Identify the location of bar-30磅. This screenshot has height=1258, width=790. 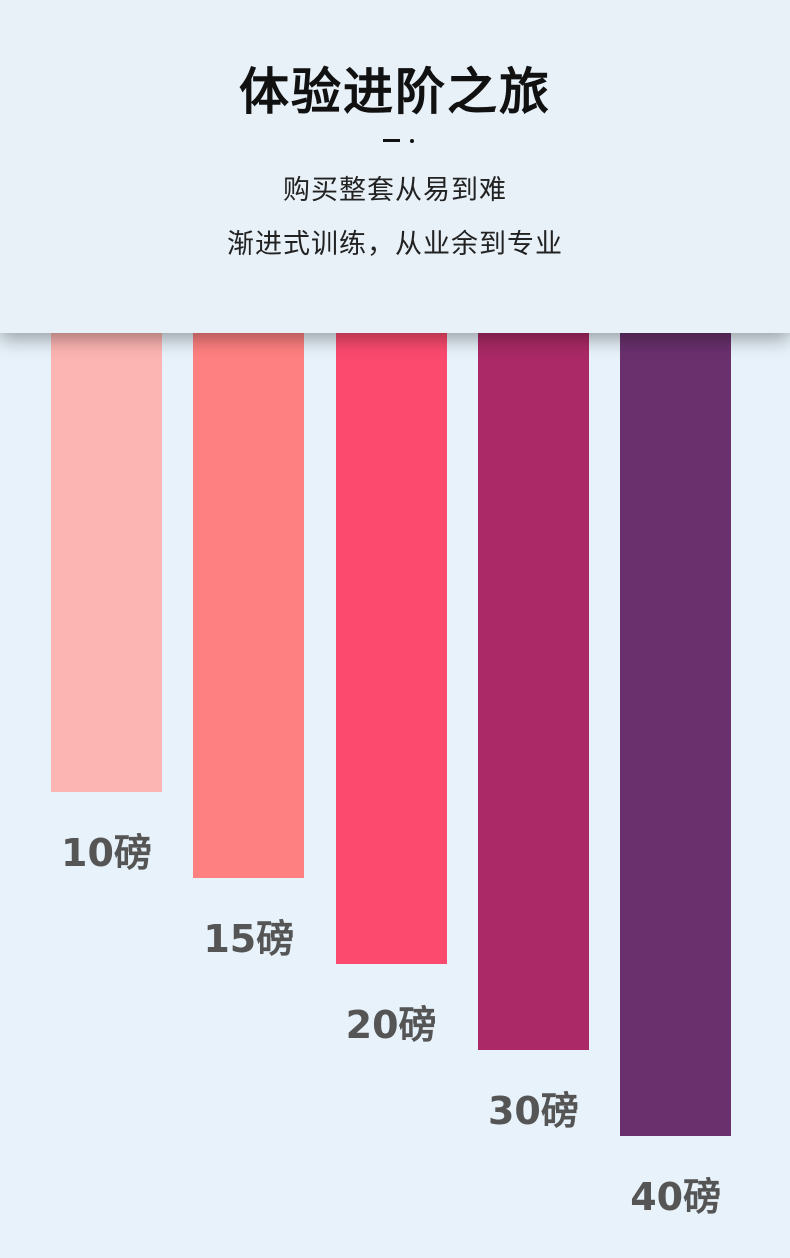
(533, 691).